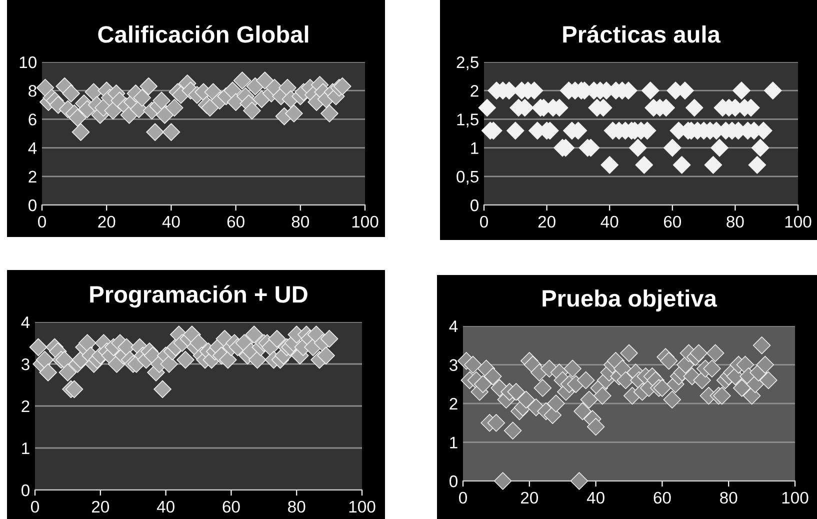 This screenshot has height=519, width=817. I want to click on y-tick-label: 10, so click(28, 62).